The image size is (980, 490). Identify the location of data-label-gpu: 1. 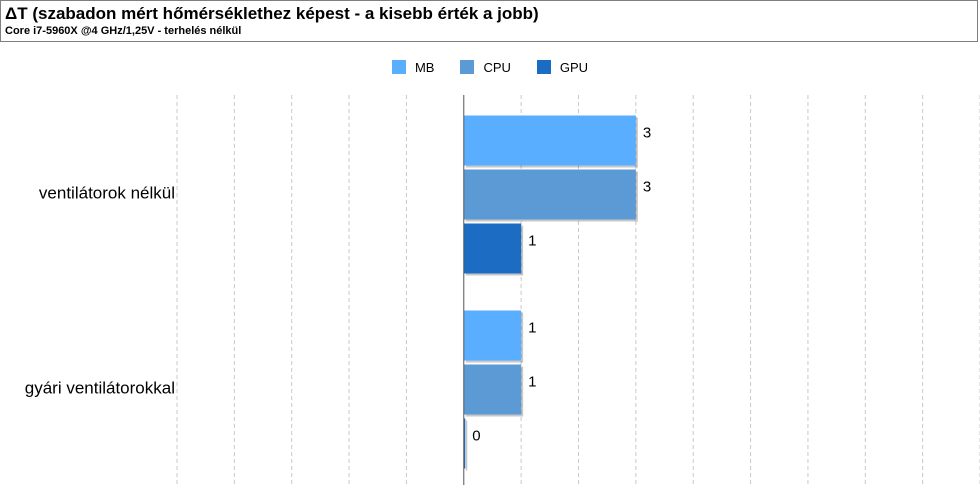
(532, 241).